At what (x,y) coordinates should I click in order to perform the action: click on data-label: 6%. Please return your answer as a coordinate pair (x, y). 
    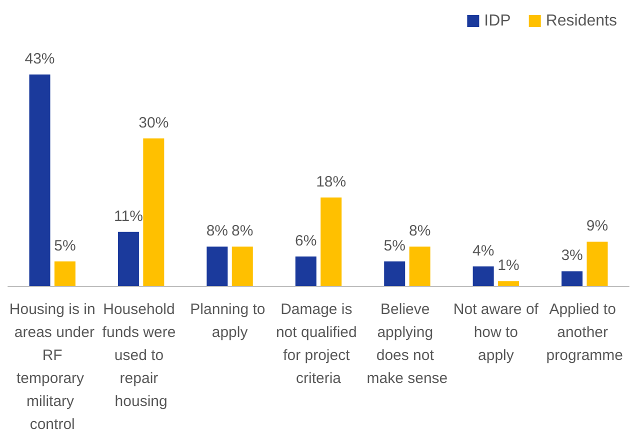
    Looking at the image, I should click on (306, 241).